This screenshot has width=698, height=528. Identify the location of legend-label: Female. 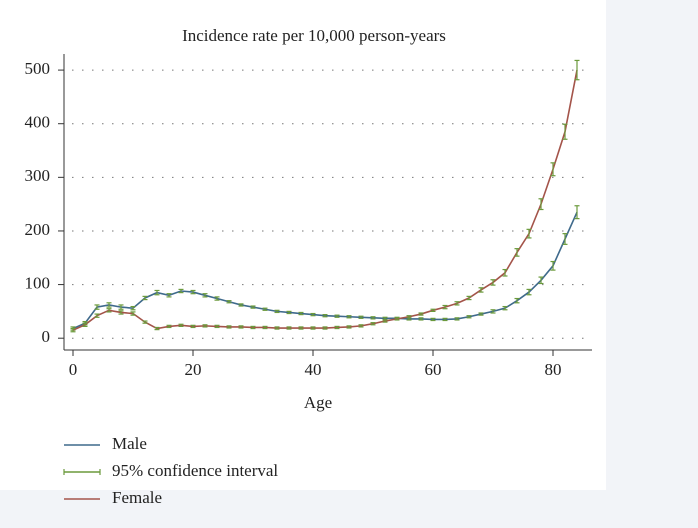
(137, 497).